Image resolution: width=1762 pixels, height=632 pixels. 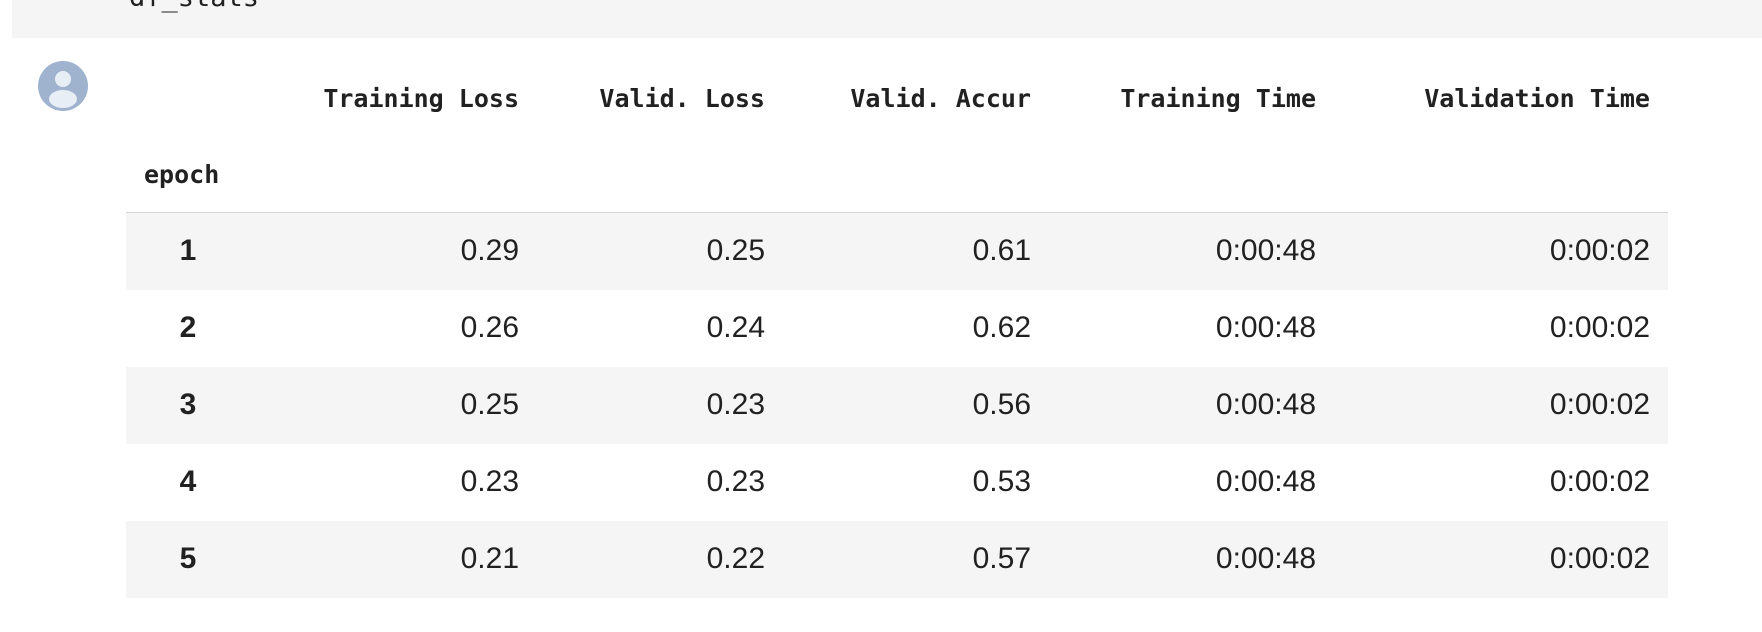 I want to click on table-cell: 0.24, so click(x=735, y=327).